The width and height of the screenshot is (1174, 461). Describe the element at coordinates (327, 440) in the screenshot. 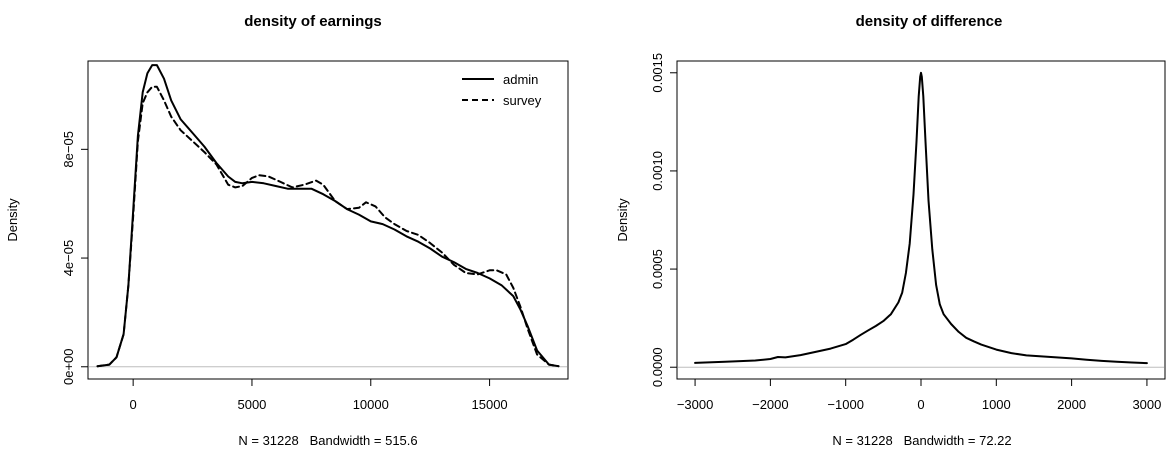

I see `x-axis-label: N = 31228 Bandwidth = 515.6` at that location.